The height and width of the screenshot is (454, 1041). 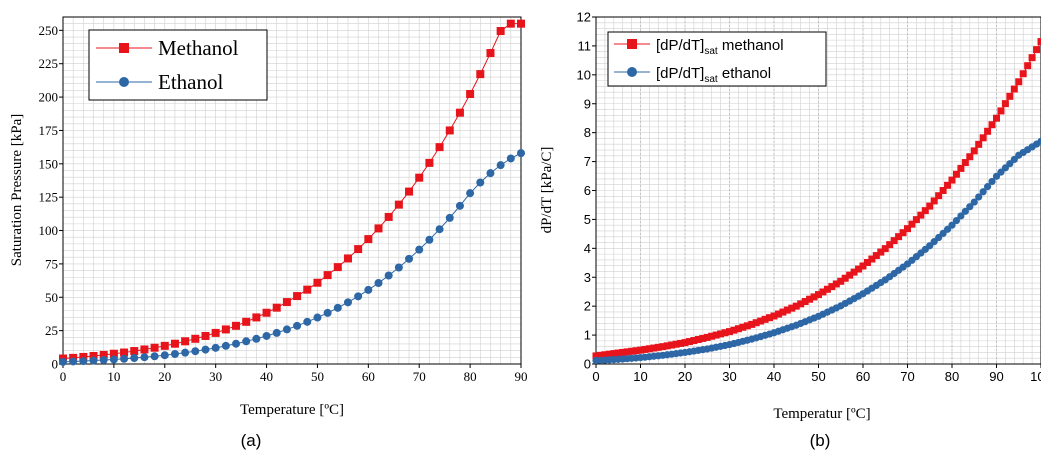 I want to click on y-axis-label: dP/dT [kPa/C], so click(x=547, y=190).